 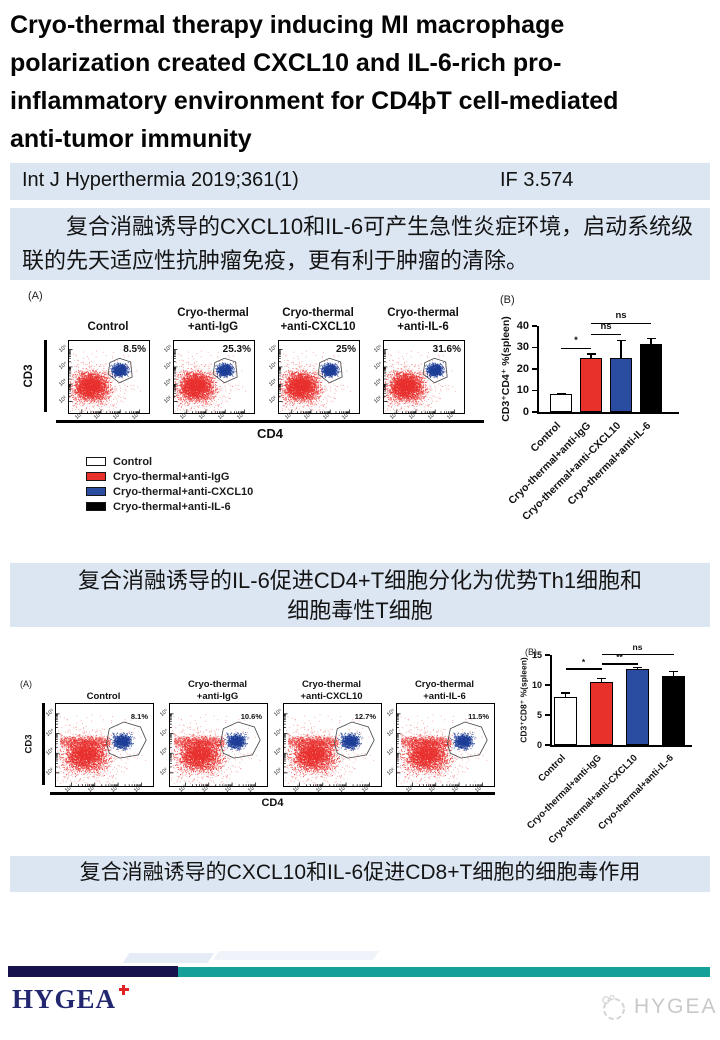 What do you see at coordinates (424, 377) in the screenshot?
I see `flow-plot: 31.6%` at bounding box center [424, 377].